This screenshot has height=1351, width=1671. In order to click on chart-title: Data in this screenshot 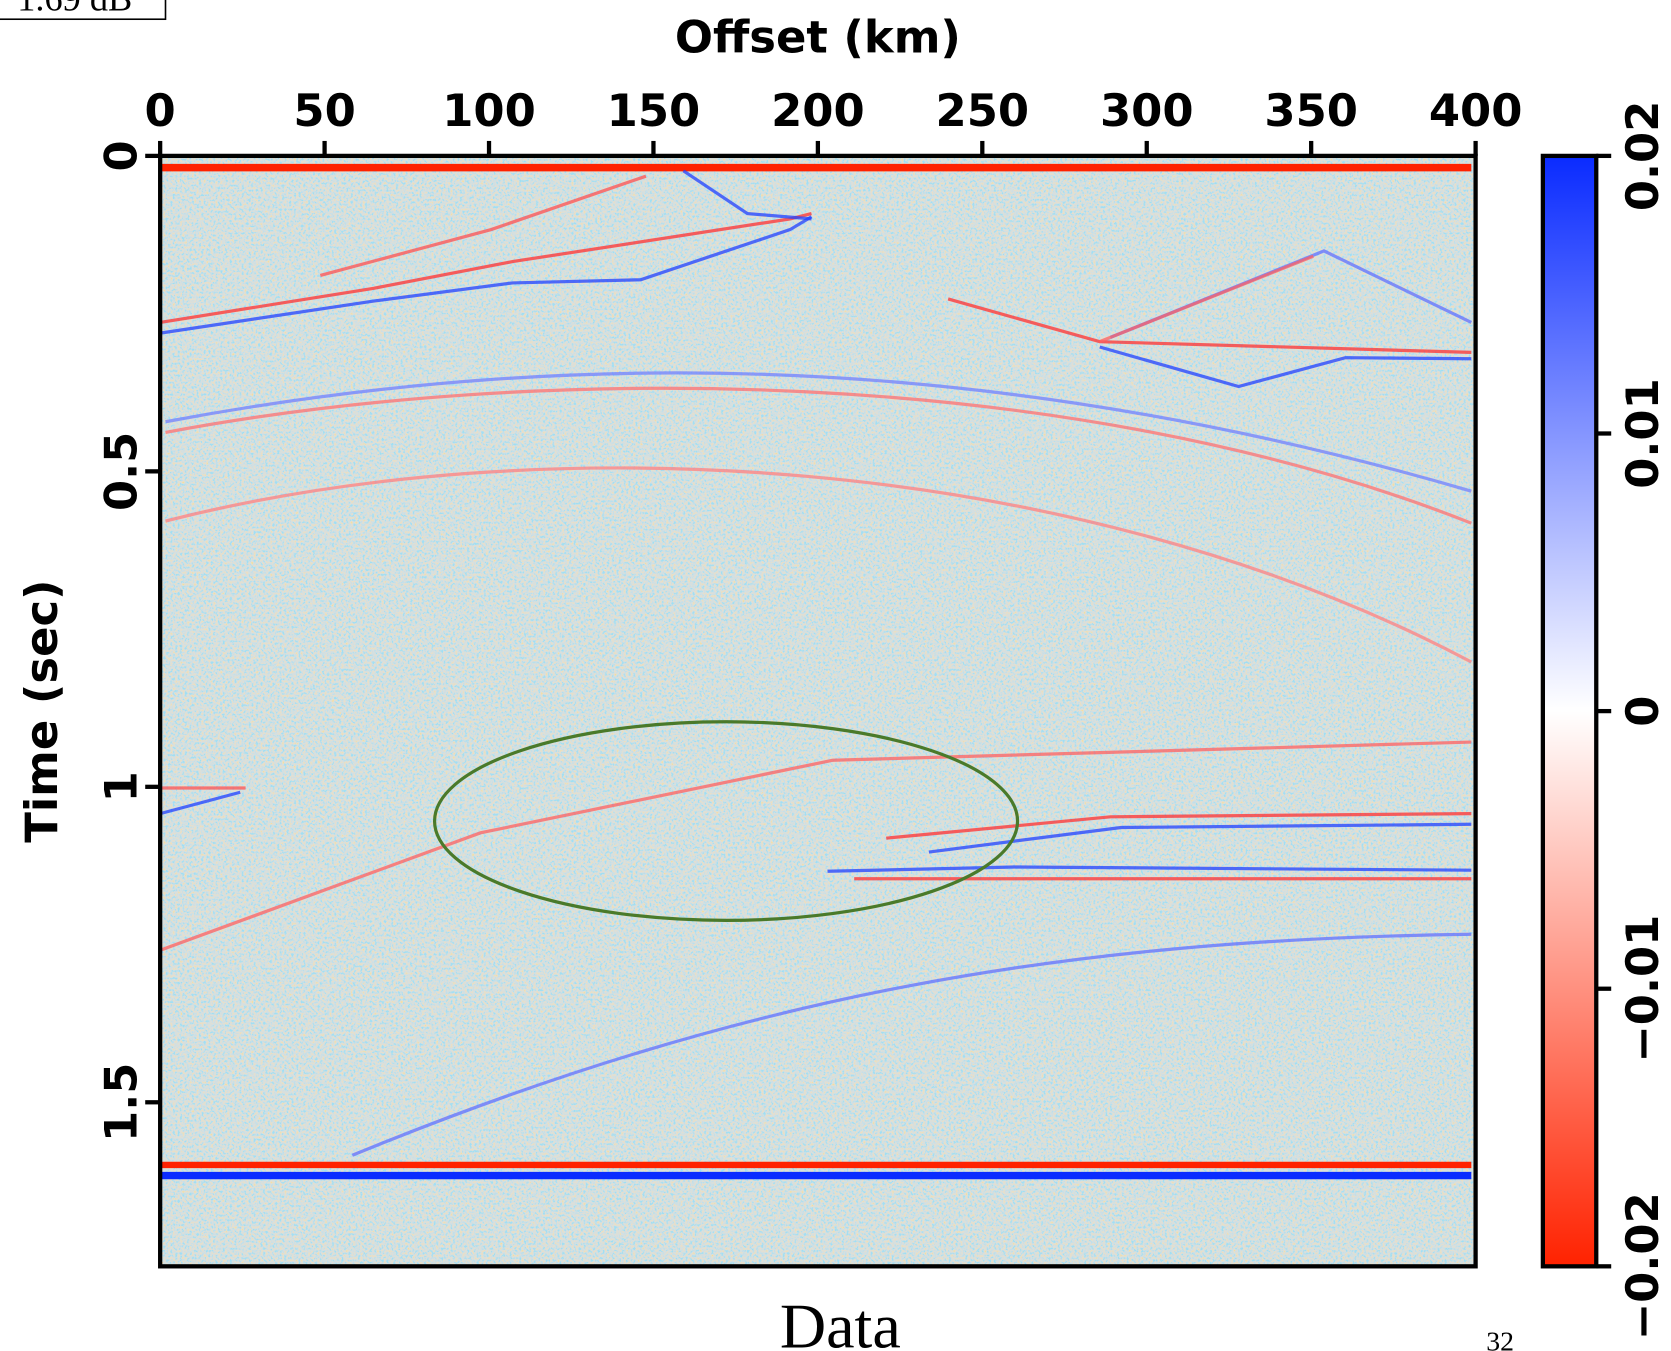, I will do `click(840, 1320)`.